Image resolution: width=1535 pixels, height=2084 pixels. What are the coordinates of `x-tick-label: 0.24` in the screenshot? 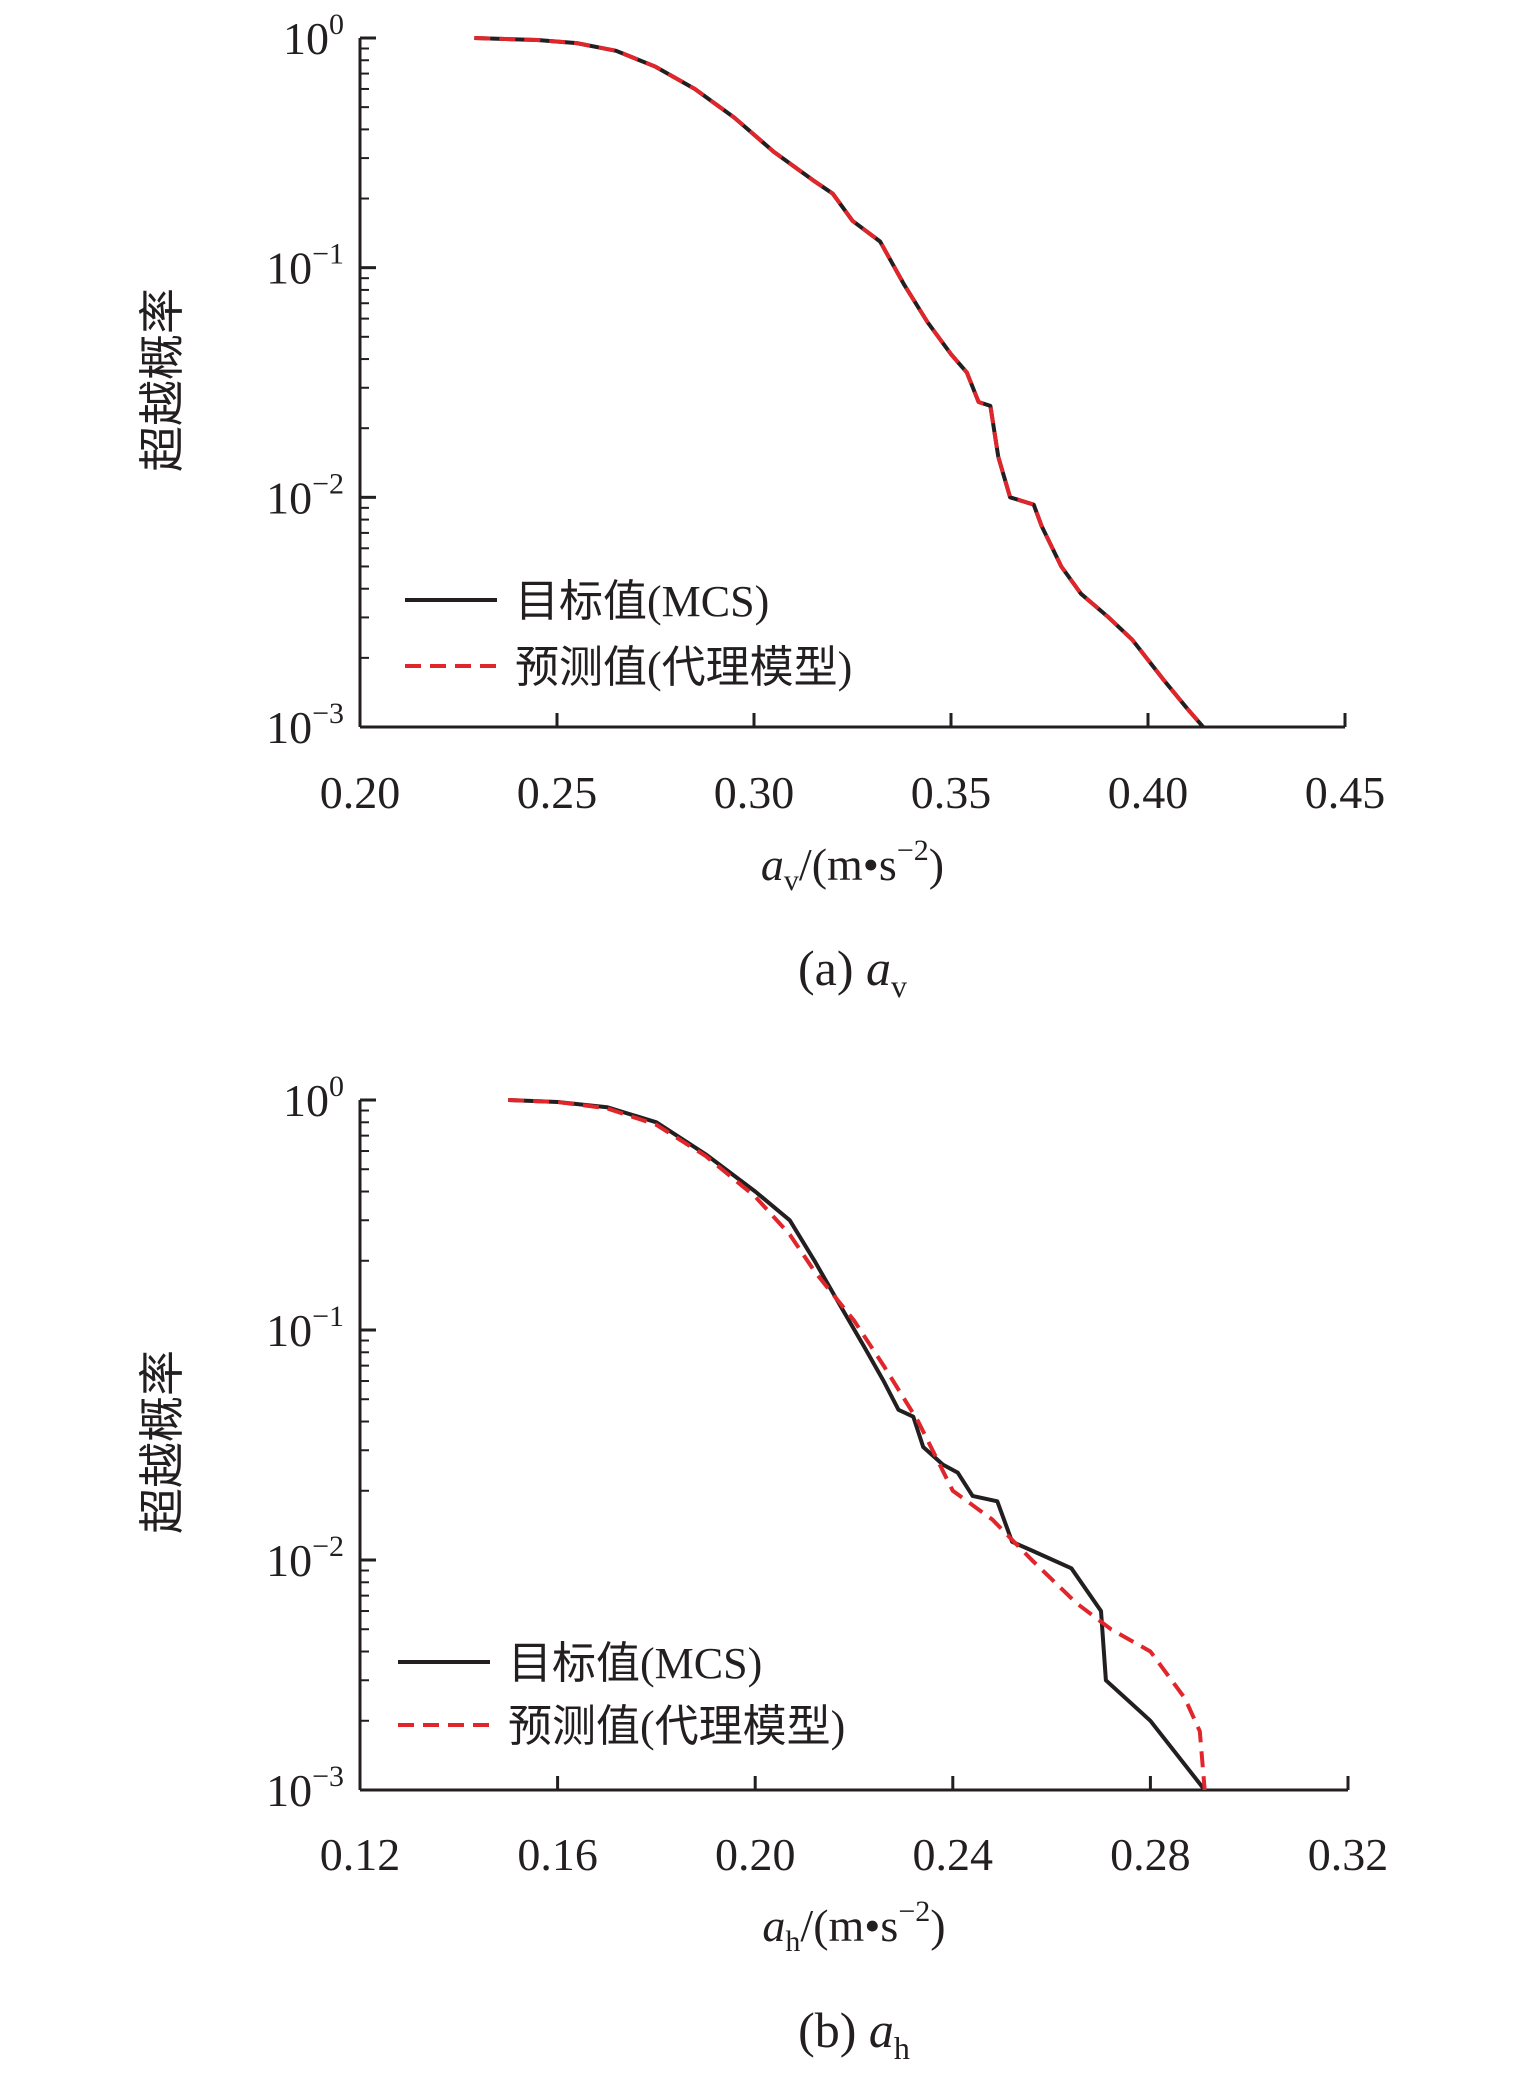 It's located at (953, 1854).